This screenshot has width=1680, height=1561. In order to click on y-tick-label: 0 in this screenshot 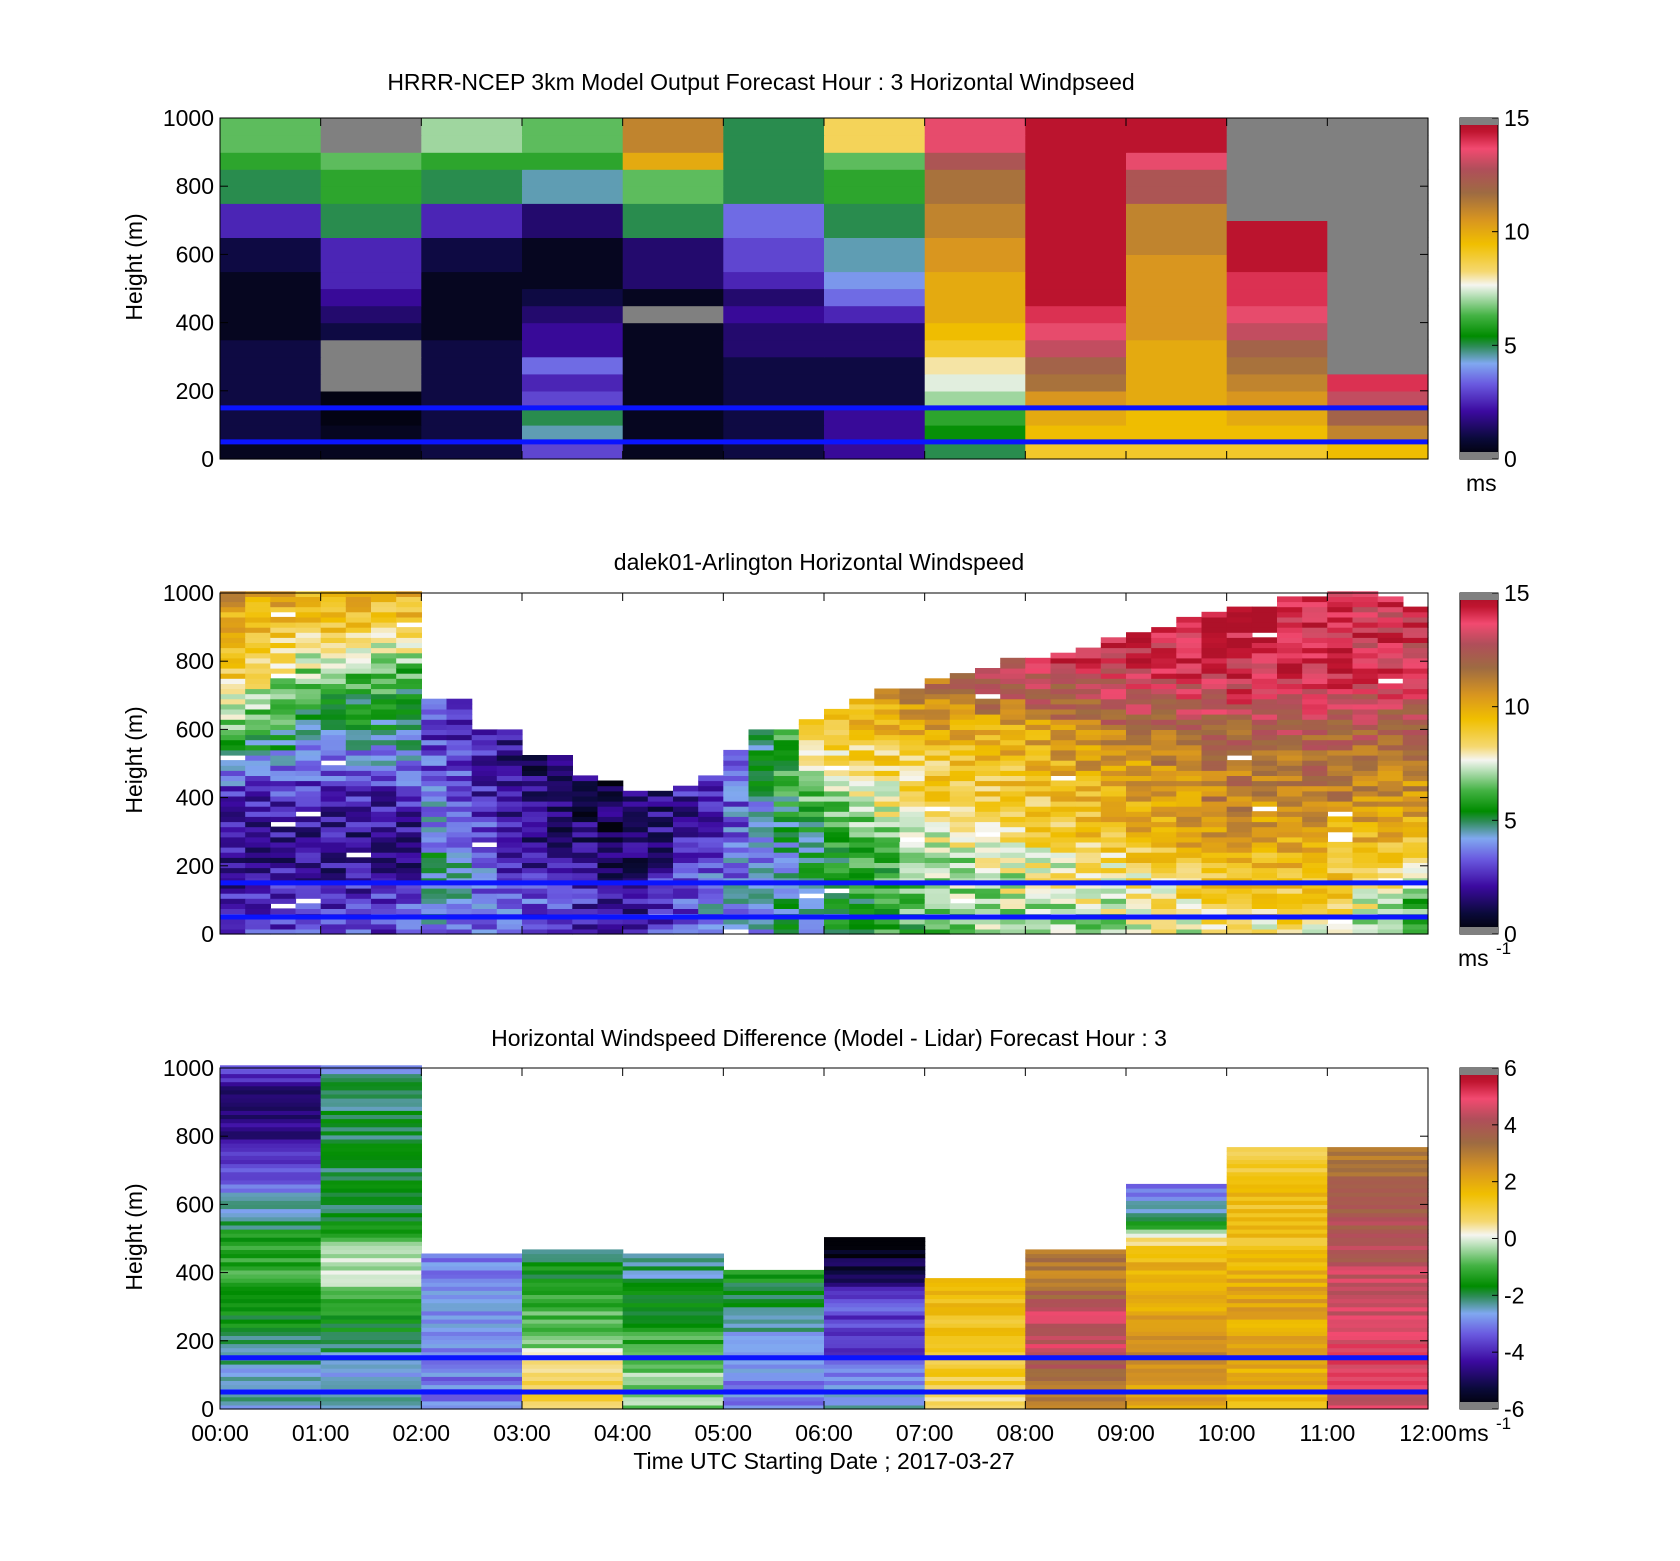, I will do `click(207, 459)`.